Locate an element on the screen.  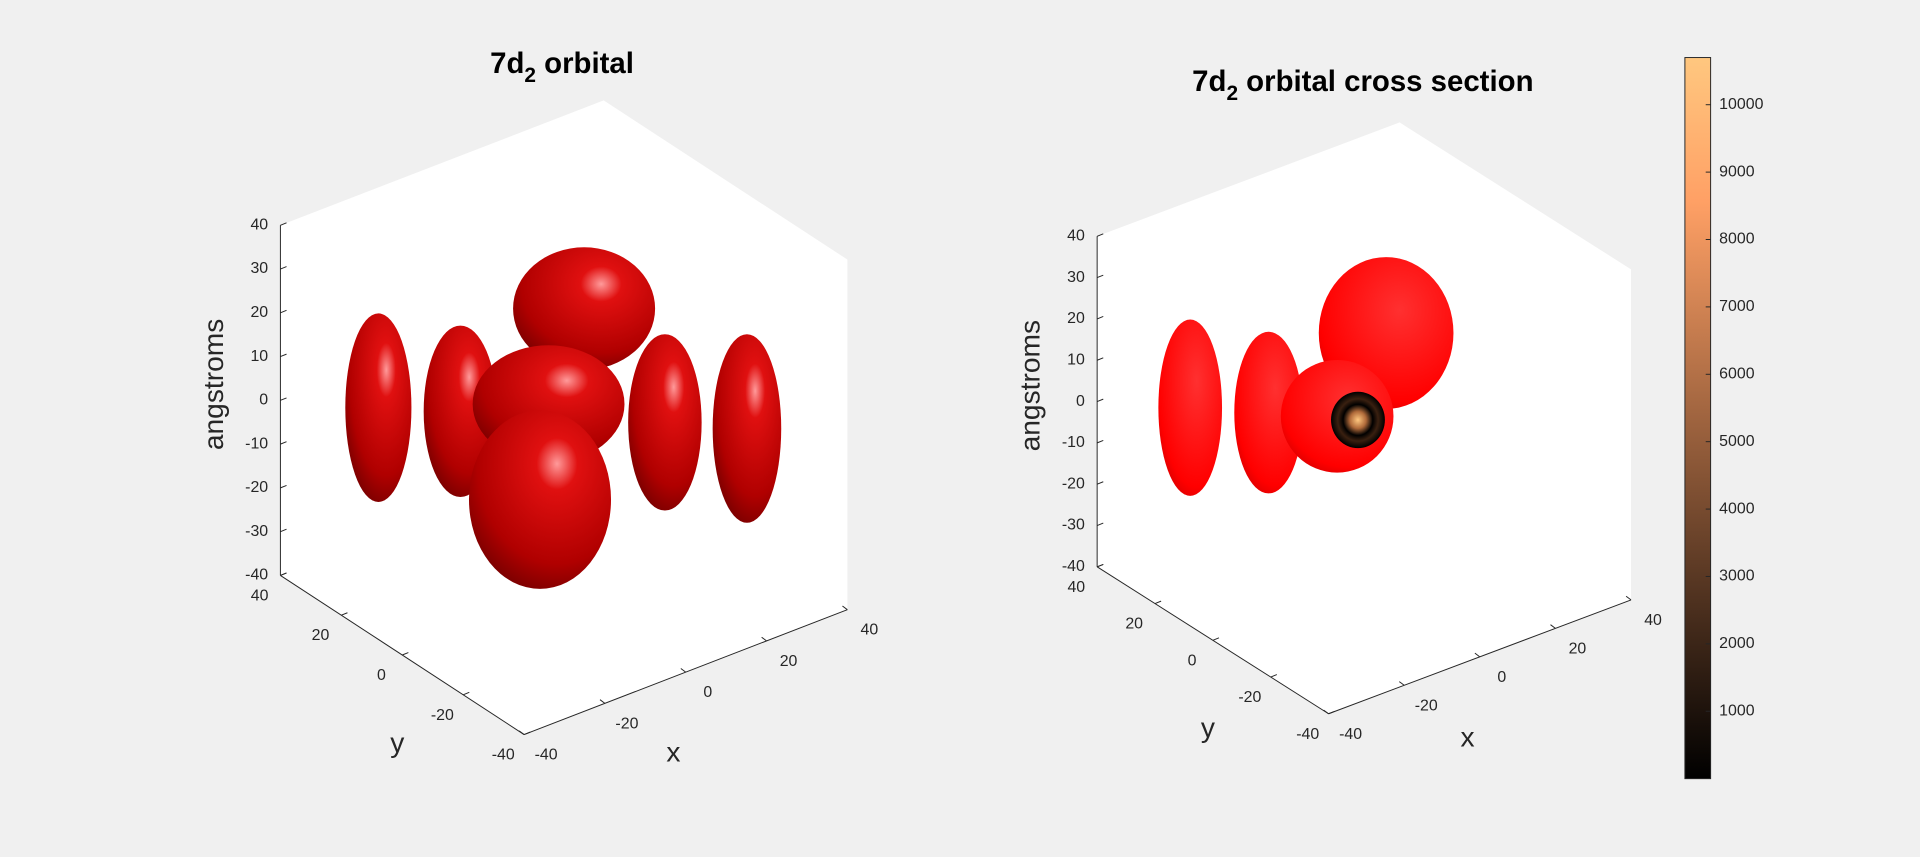
x-tick-label: -20 is located at coordinates (1426, 705).